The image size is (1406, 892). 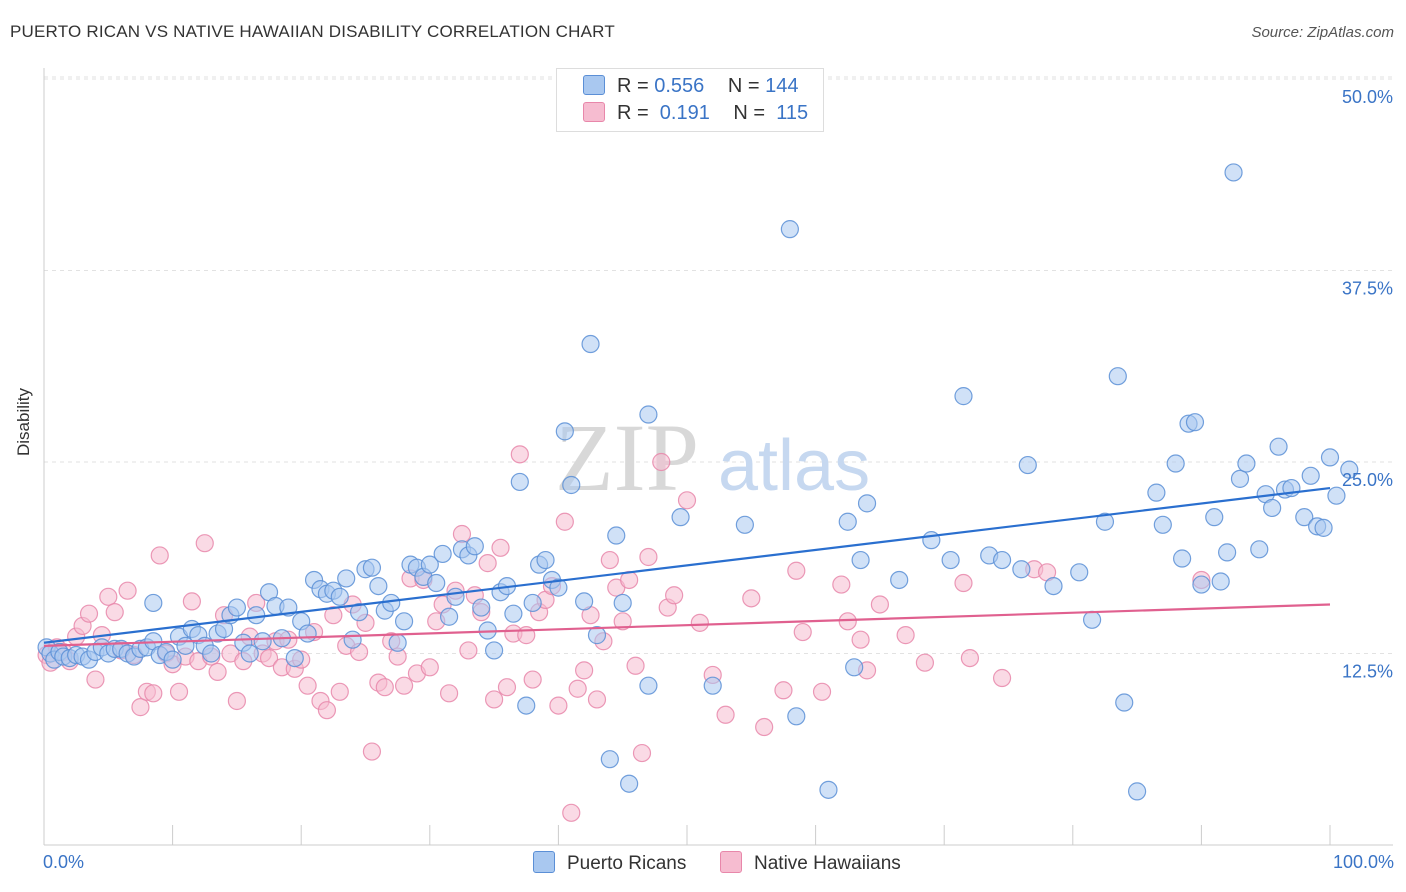 I want to click on legend-item-puerto-ricans: Puerto Ricans, so click(x=609, y=863).